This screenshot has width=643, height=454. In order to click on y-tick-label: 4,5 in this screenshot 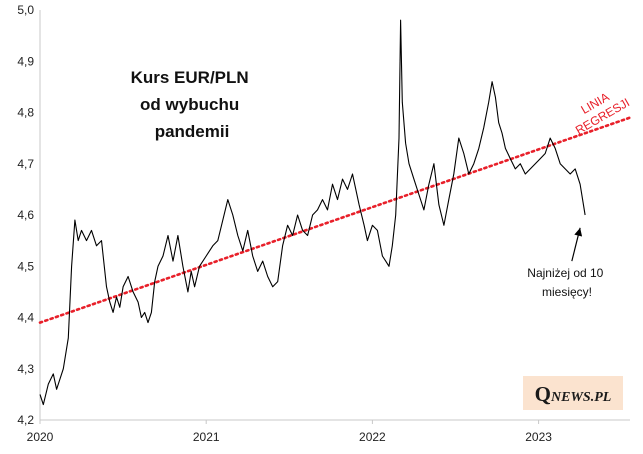, I will do `click(25, 266)`.